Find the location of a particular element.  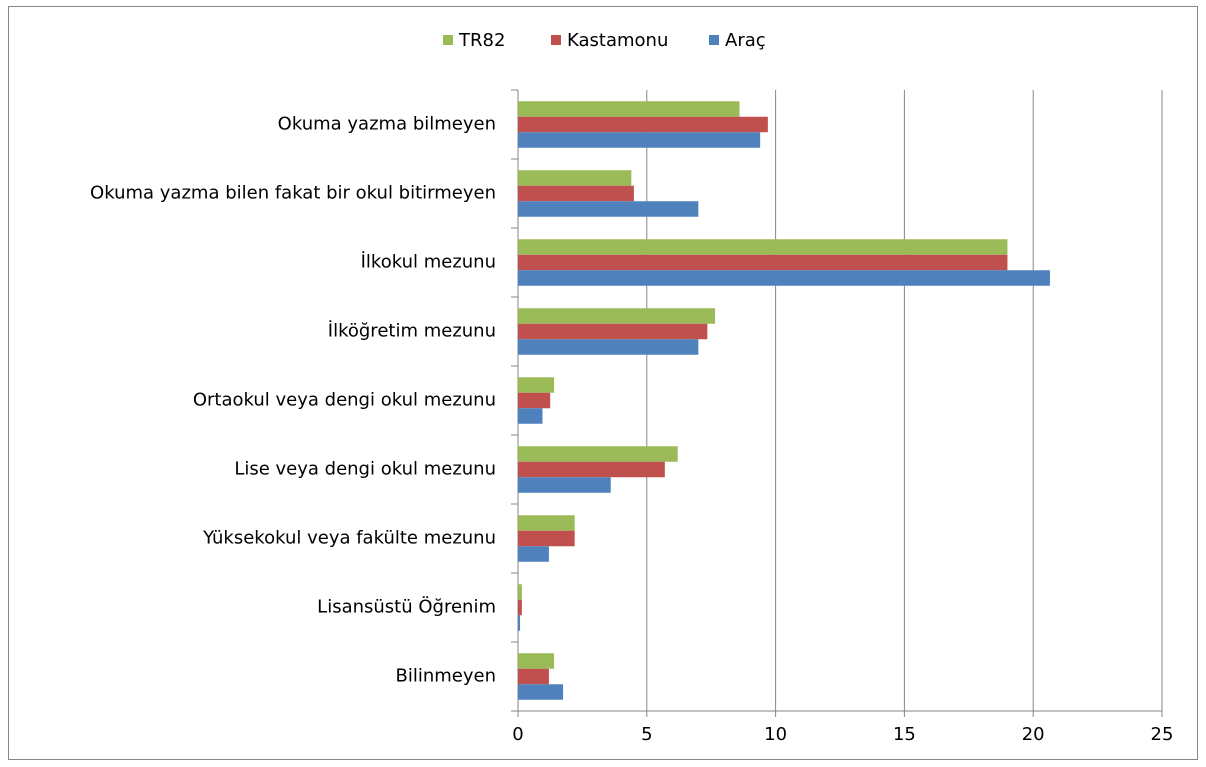

x-tick-label: 15 is located at coordinates (904, 734).